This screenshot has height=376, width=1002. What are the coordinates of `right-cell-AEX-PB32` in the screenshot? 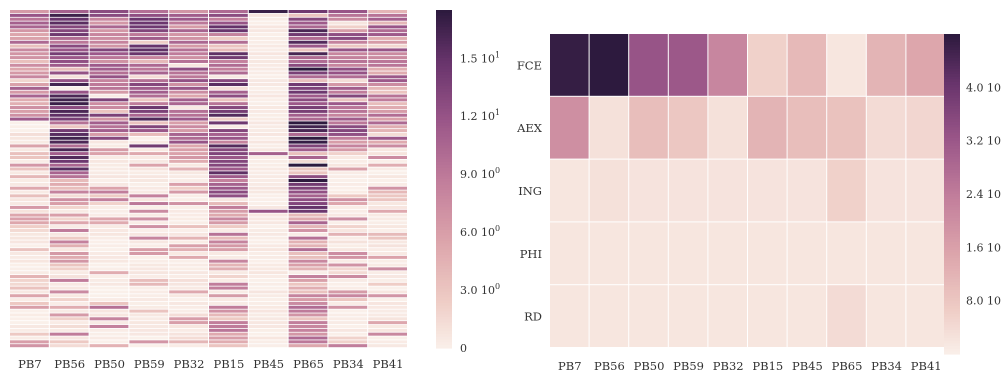 It's located at (727, 127).